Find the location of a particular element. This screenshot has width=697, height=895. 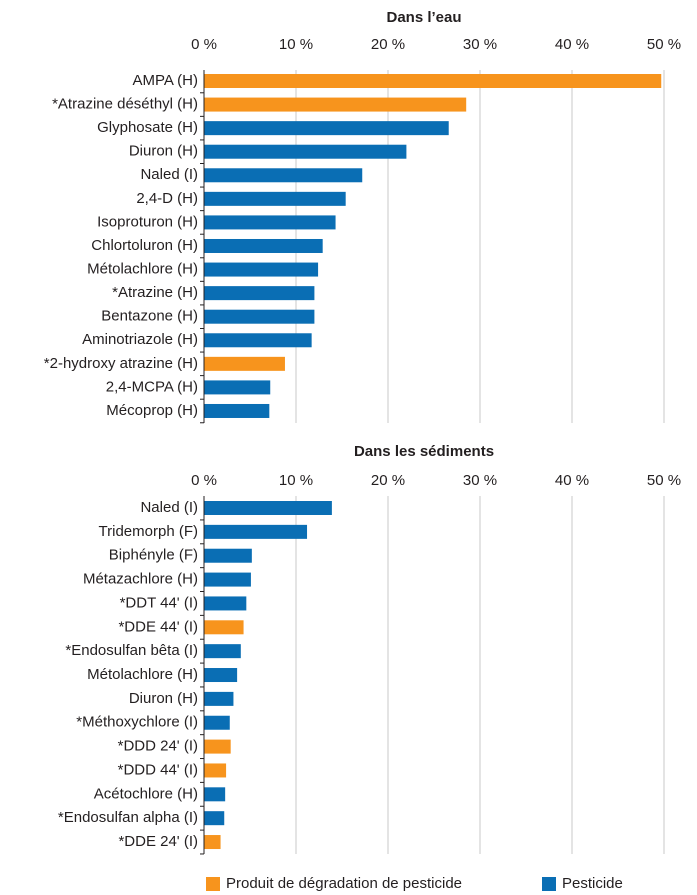

chart-title: Dans les sédiments is located at coordinates (424, 451).